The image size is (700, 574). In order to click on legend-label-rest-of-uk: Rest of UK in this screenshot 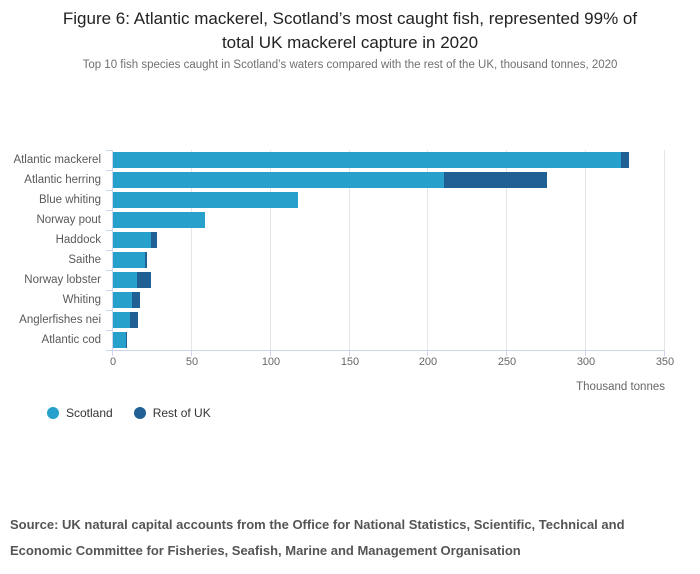, I will do `click(181, 413)`.